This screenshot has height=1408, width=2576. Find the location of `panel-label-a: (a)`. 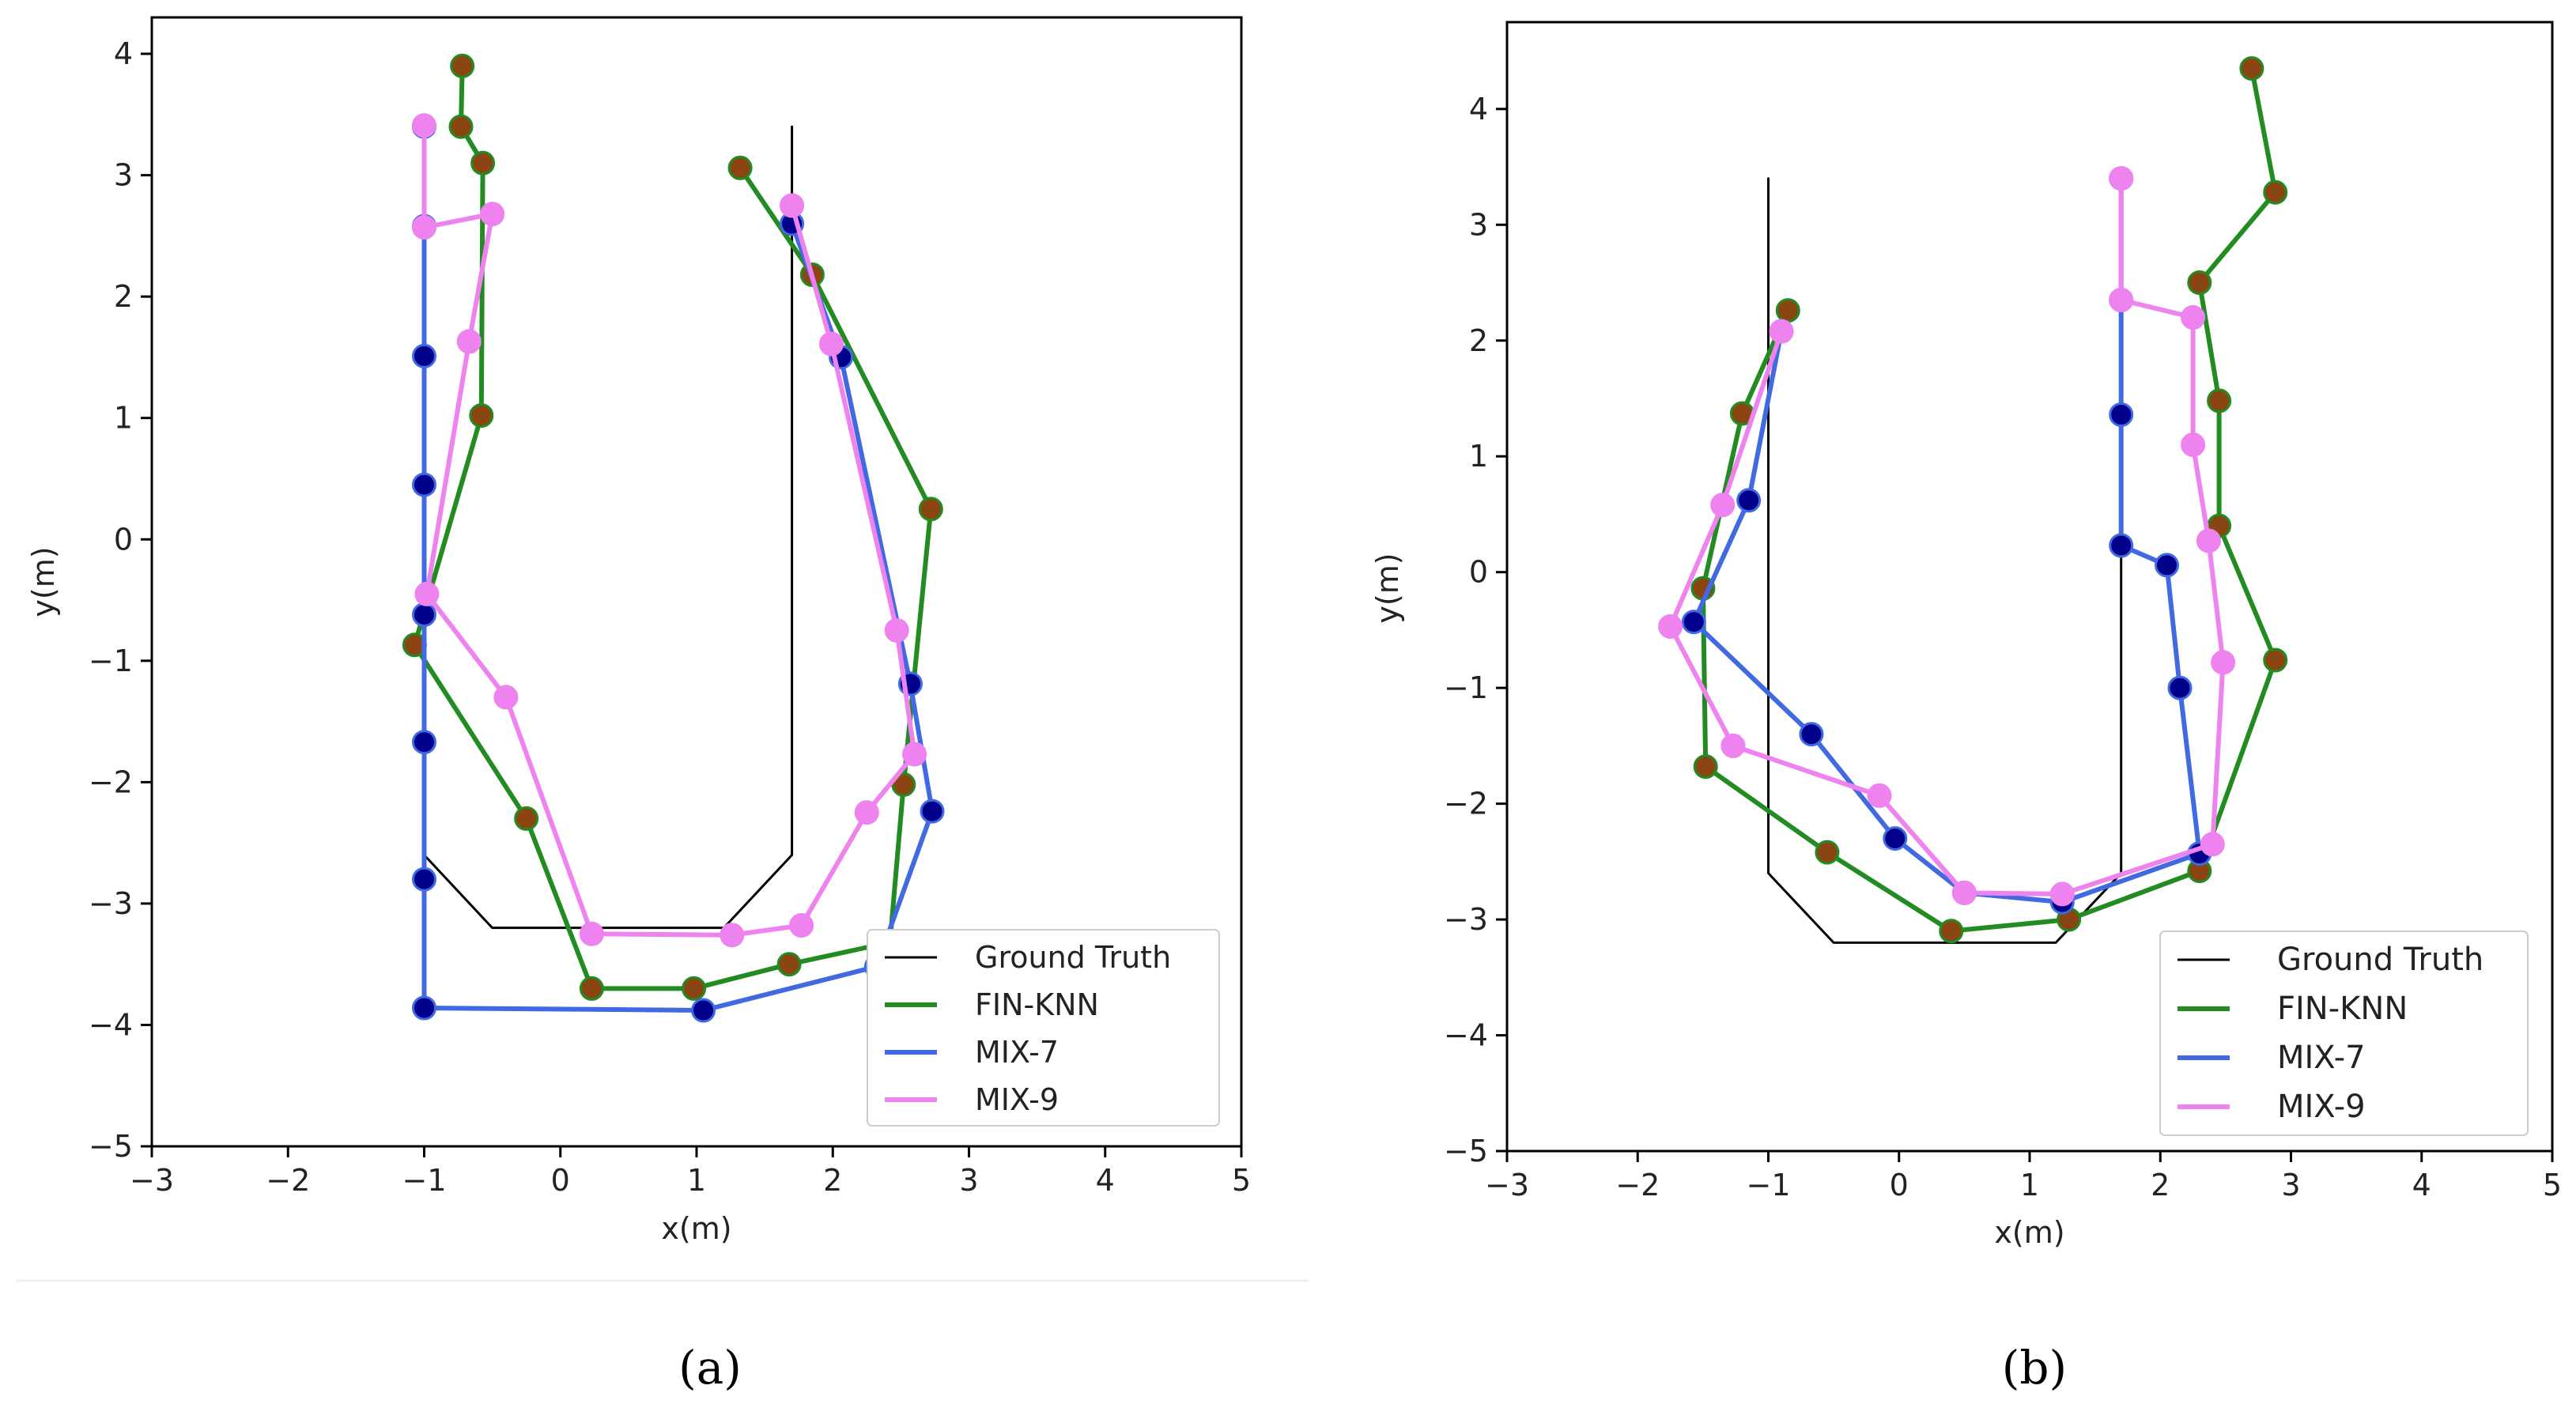

panel-label-a: (a) is located at coordinates (710, 1368).